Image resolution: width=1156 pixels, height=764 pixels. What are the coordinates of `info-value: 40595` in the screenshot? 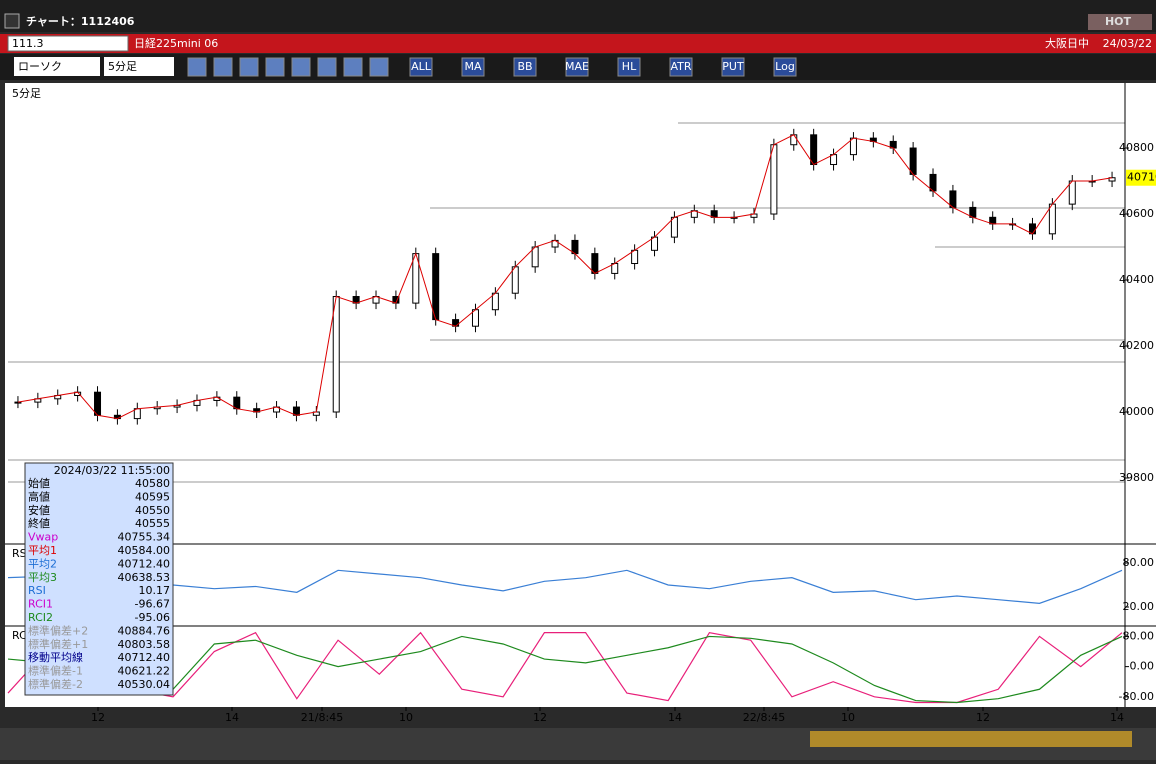 It's located at (152, 496).